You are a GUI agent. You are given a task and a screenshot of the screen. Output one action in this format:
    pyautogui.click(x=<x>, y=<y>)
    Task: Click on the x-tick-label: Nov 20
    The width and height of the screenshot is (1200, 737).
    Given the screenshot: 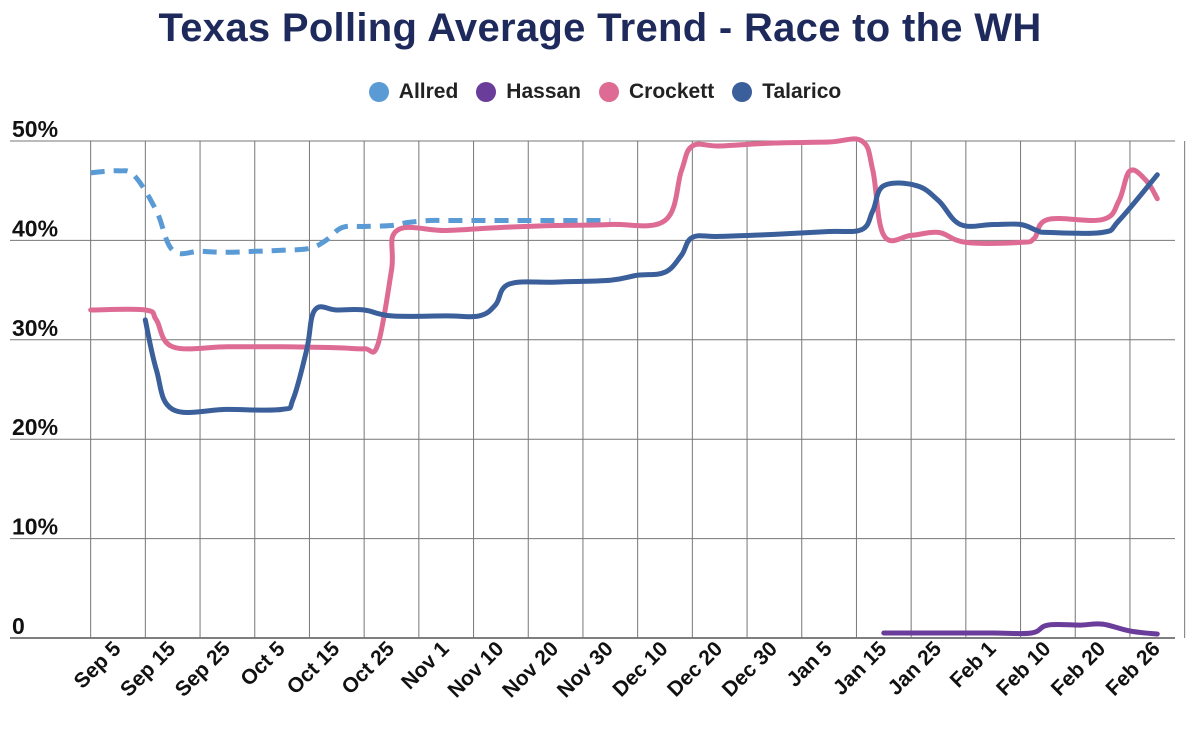 What is the action you would take?
    pyautogui.click(x=530, y=669)
    